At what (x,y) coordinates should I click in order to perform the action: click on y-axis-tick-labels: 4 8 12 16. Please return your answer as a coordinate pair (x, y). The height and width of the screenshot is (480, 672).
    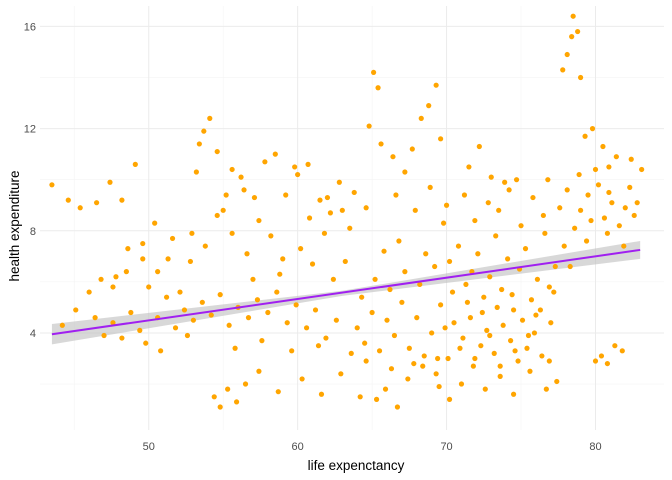
    Looking at the image, I should click on (30, 180).